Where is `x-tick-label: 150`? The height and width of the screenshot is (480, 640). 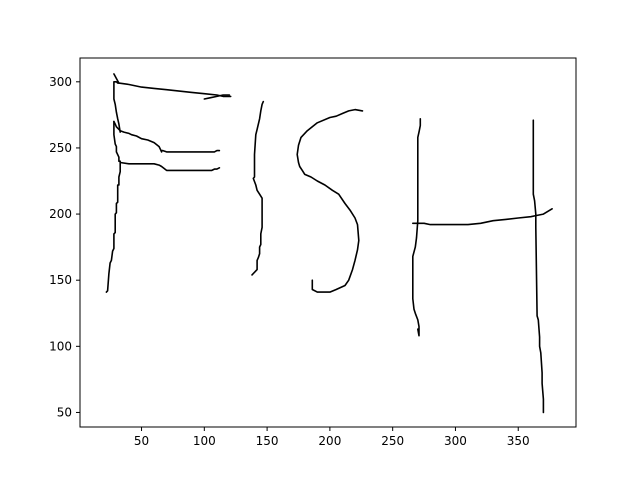 x-tick-label: 150 is located at coordinates (267, 441).